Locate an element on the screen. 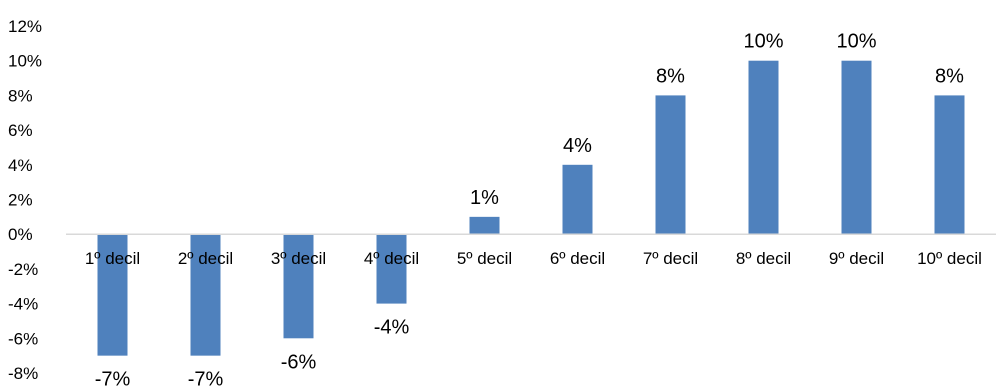 The height and width of the screenshot is (390, 996). bar-value-label: -6% is located at coordinates (299, 362).